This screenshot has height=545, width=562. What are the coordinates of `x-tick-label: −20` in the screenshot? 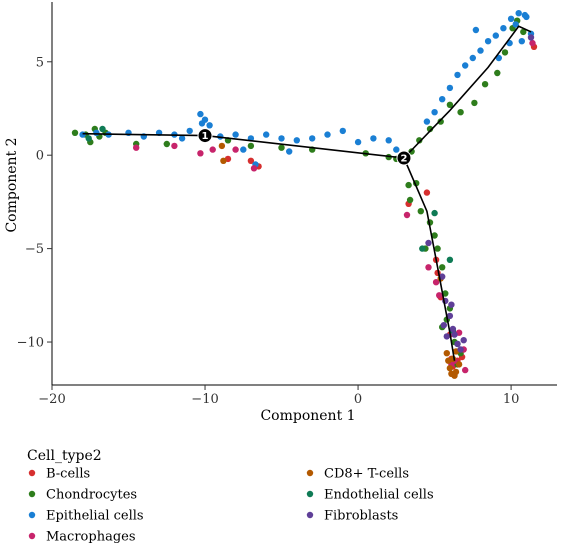 It's located at (51, 399).